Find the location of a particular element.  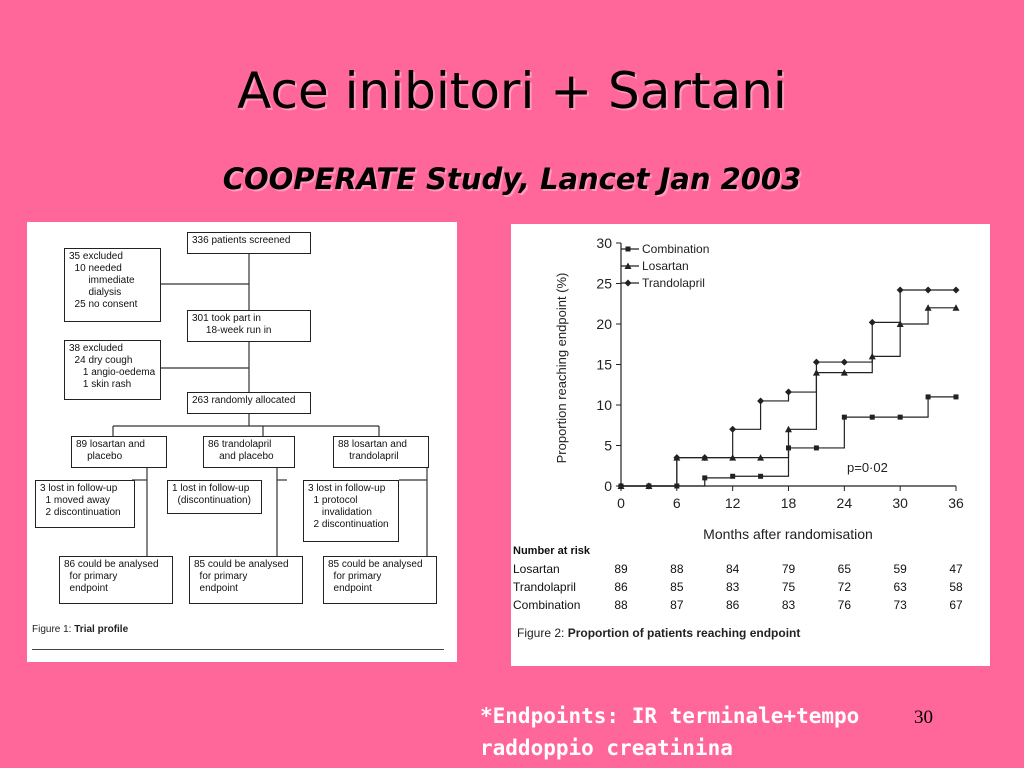

arm-losartan-box: 89 losartan and placebo is located at coordinates (119, 452).